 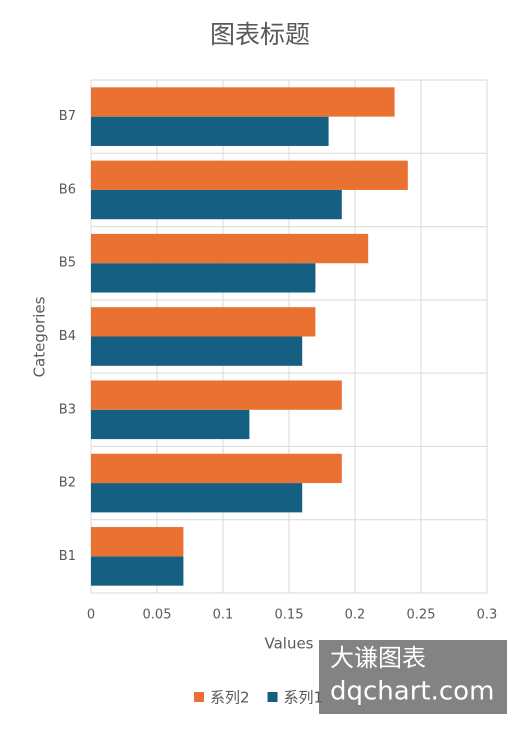 I want to click on x-tick-label: 0.1, so click(x=223, y=615).